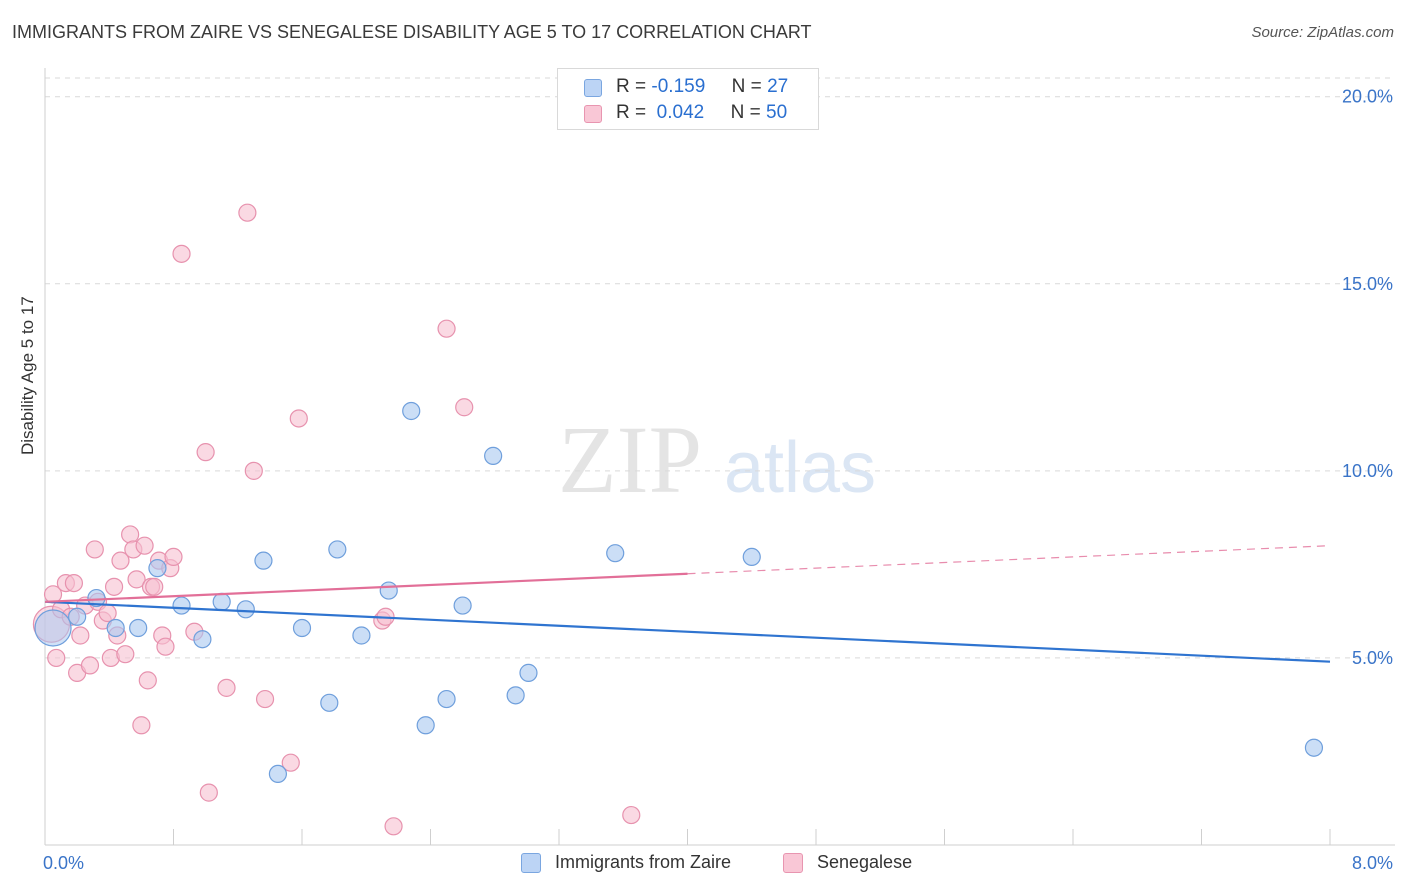 The height and width of the screenshot is (892, 1406). Describe the element at coordinates (1367, 284) in the screenshot. I see `y-tick-label: 15.0%` at that location.